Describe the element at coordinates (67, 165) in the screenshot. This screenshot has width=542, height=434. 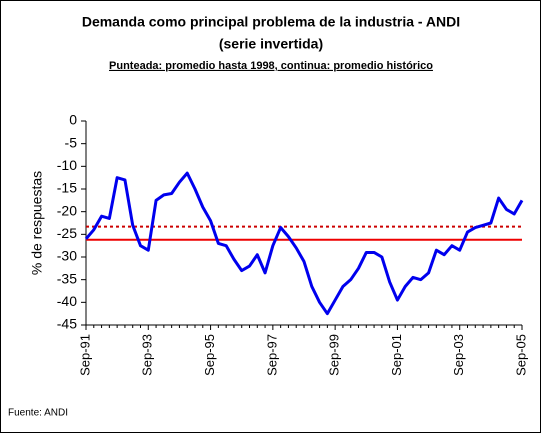
I see `y-tick-label: -10` at that location.